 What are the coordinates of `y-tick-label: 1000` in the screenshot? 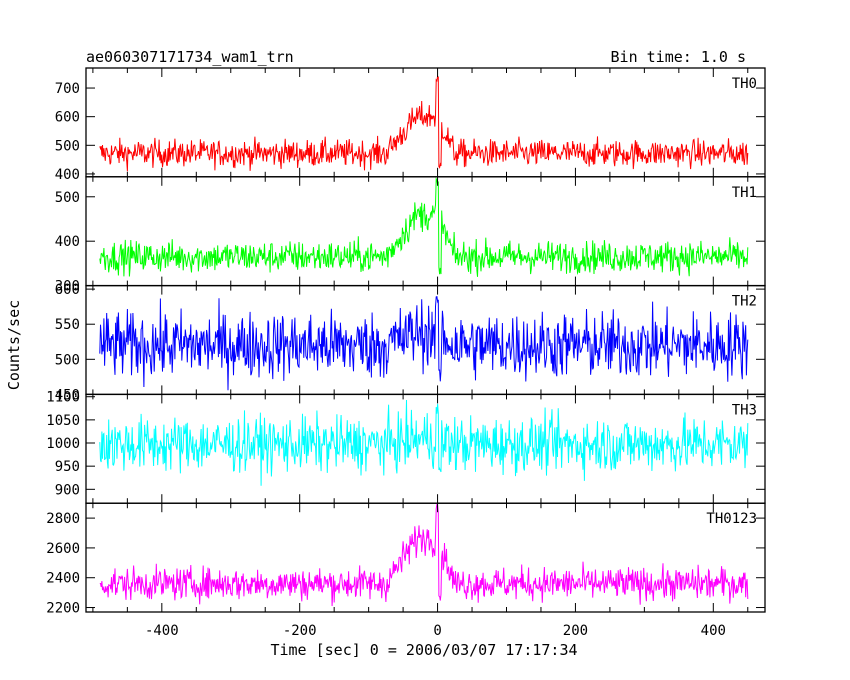 It's located at (63, 444).